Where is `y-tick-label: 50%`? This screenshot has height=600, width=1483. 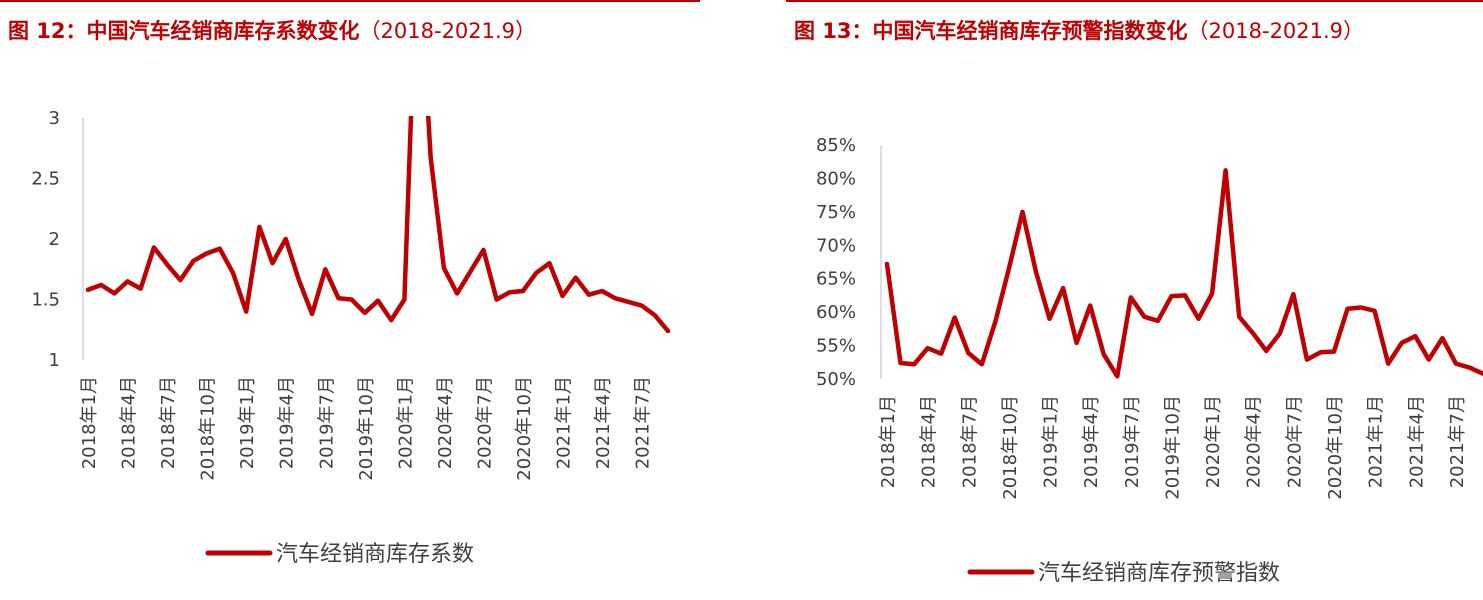 y-tick-label: 50% is located at coordinates (836, 379).